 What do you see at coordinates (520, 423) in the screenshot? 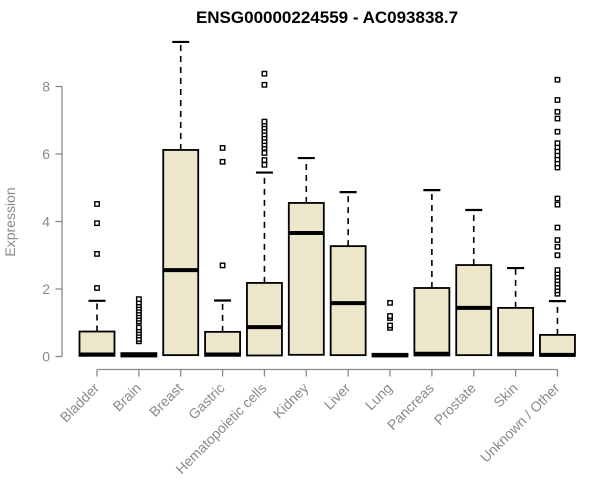
I see `x-tick-label: Unknown / Other` at bounding box center [520, 423].